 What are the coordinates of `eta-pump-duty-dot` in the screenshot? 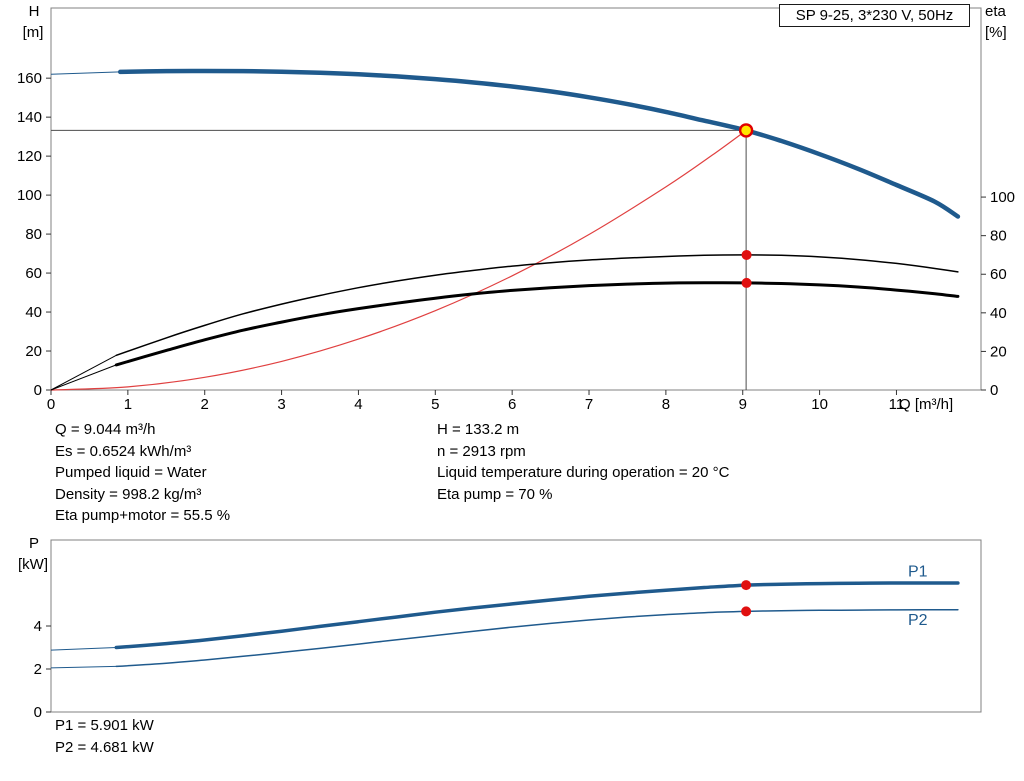 It's located at (746, 254).